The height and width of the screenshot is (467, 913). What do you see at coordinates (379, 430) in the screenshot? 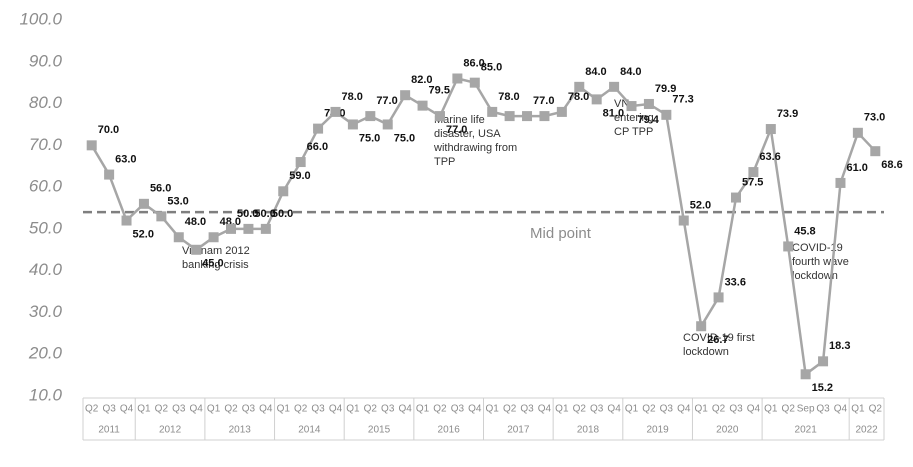
I see `year-label: 2015` at bounding box center [379, 430].